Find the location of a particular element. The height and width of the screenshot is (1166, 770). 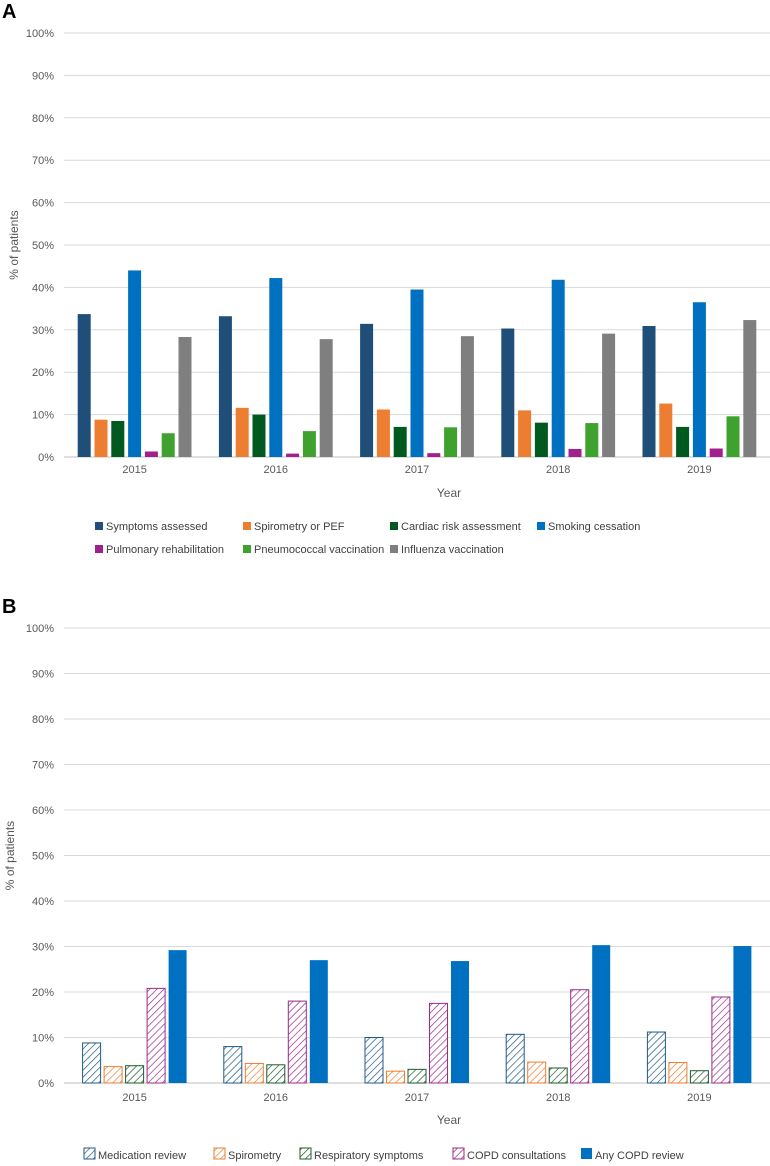

bar-pulmonary-rehabilitation-2018 is located at coordinates (575, 452).